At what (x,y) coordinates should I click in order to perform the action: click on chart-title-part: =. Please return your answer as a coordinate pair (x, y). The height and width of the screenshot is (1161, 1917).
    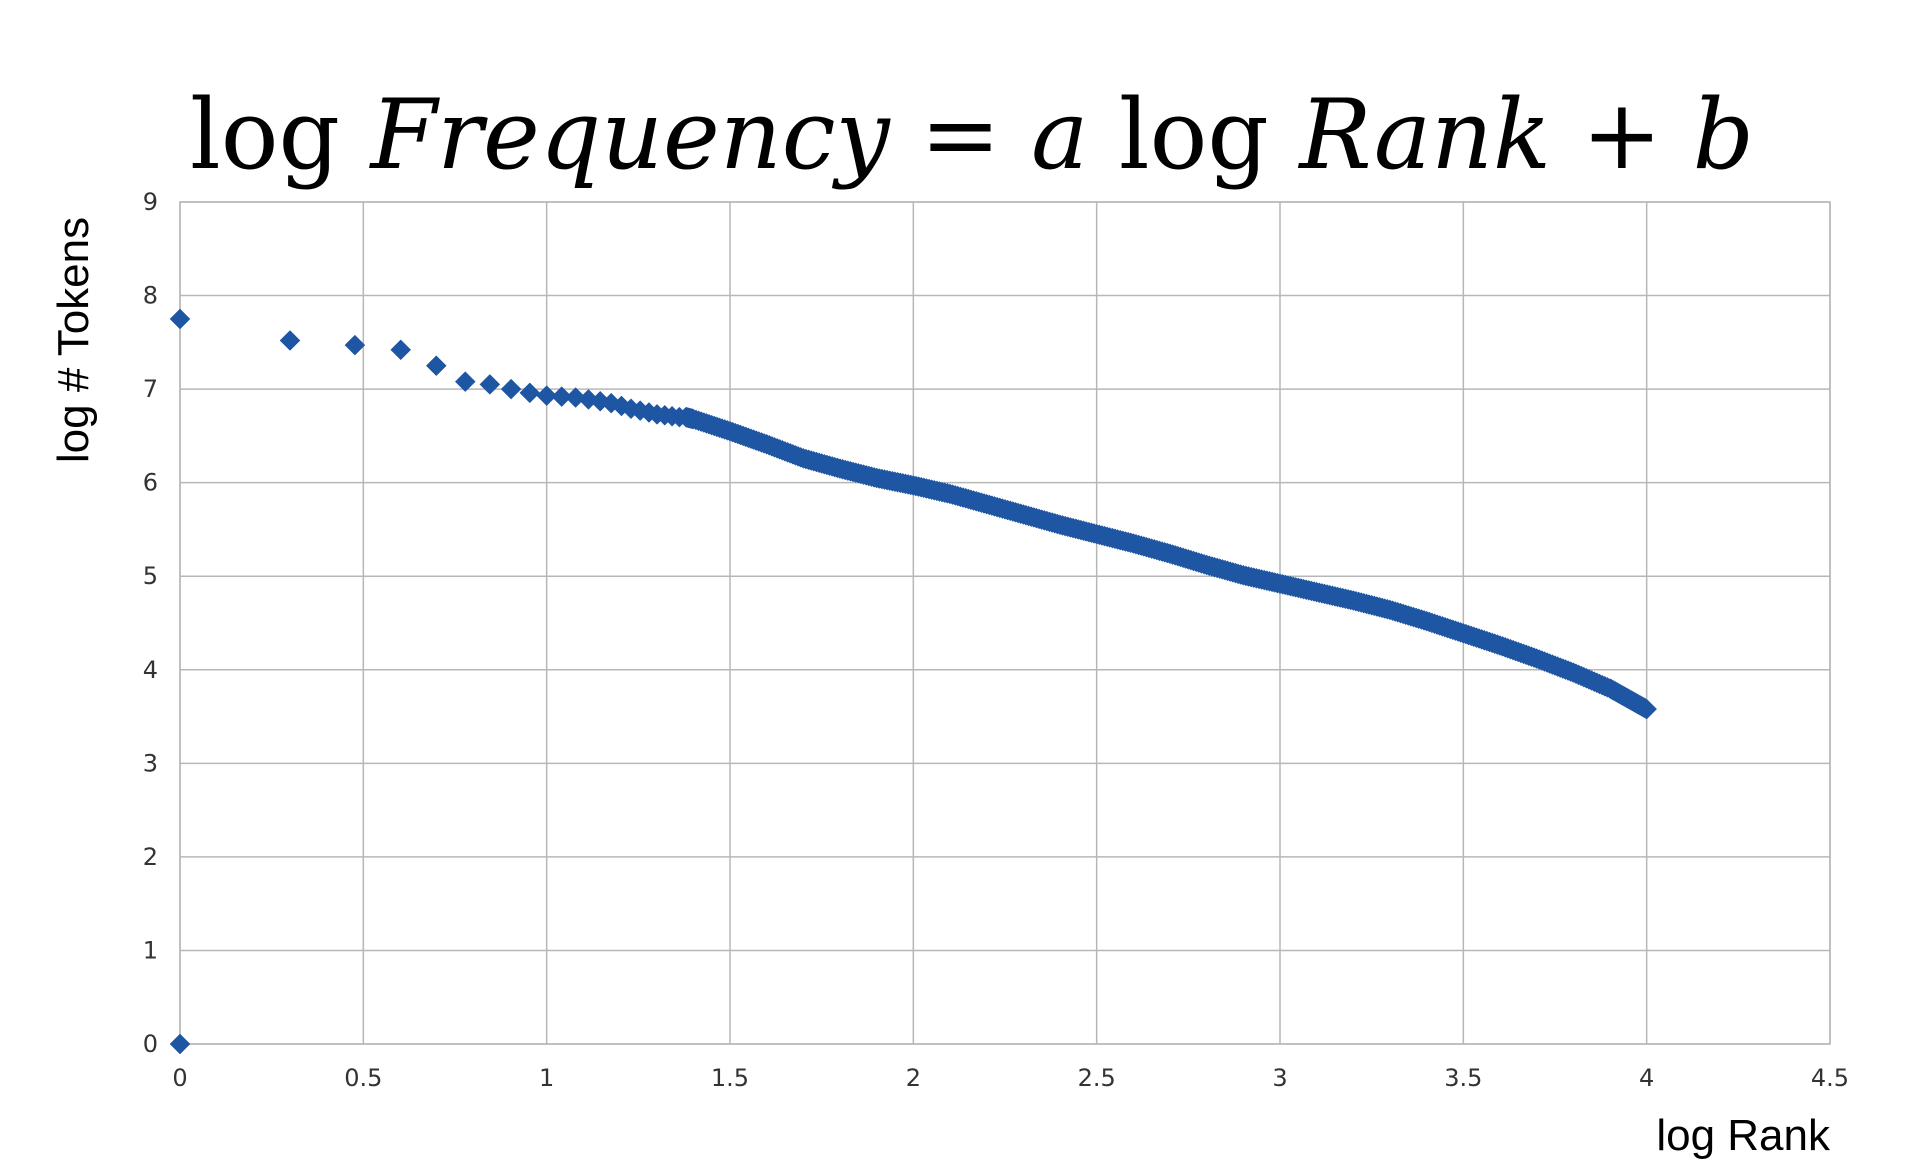
    Looking at the image, I should click on (960, 135).